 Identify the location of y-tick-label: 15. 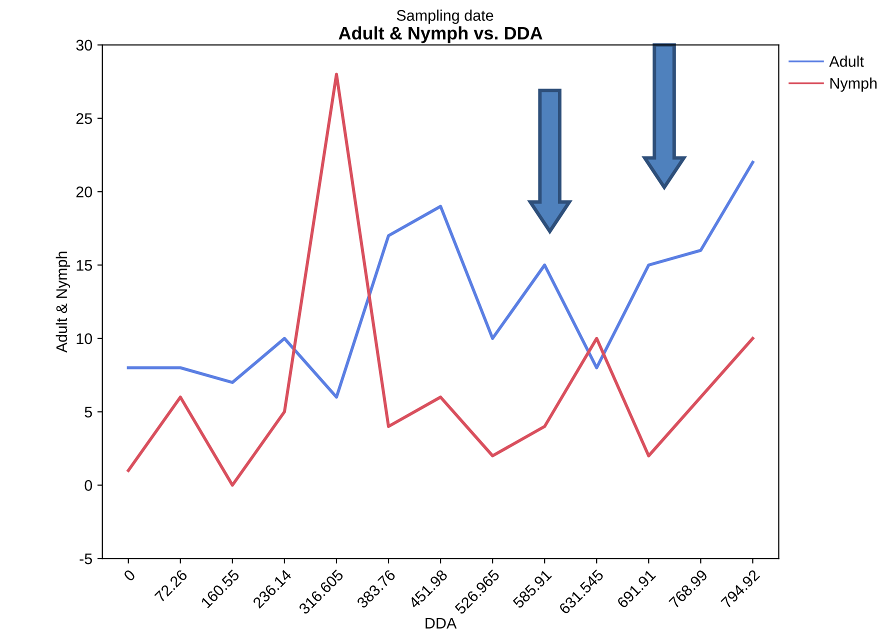
(84, 265).